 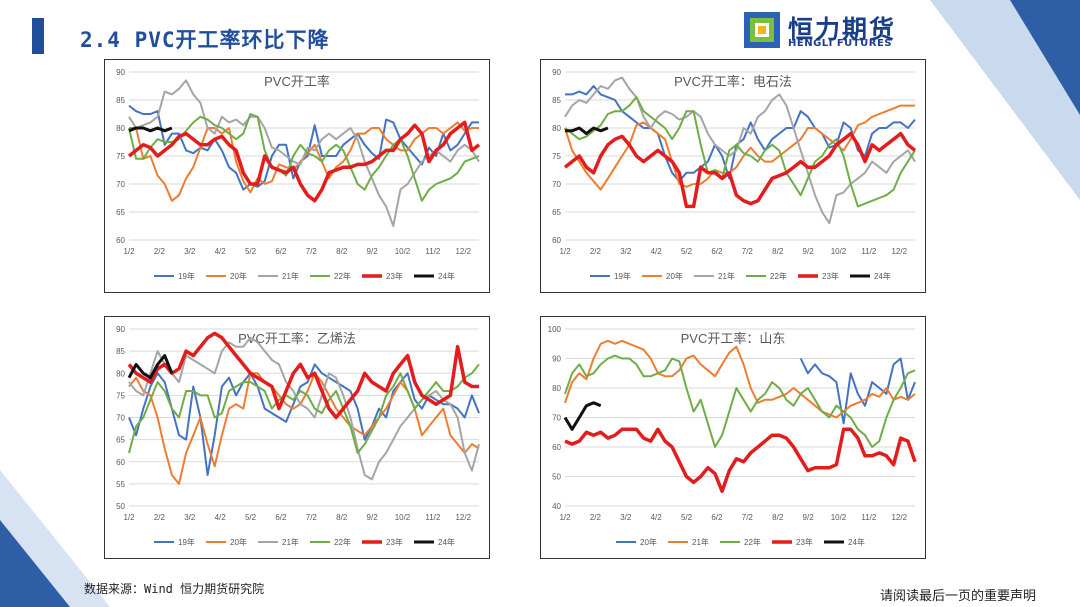 I want to click on chart-title: PVC开工率：电石法, so click(x=733, y=81).